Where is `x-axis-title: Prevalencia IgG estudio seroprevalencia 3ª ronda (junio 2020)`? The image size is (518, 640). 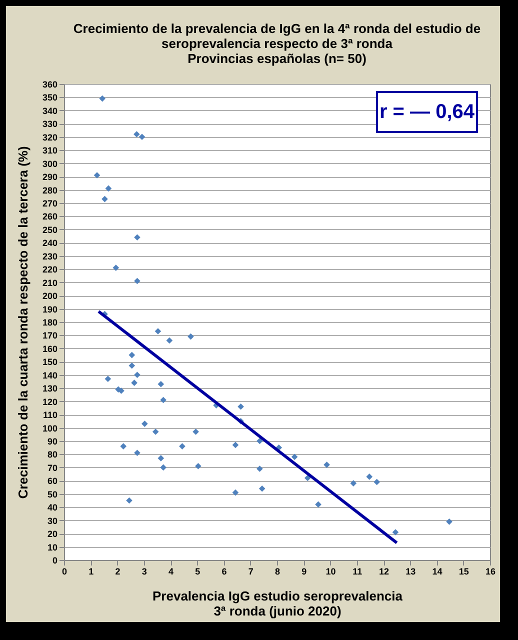
x-axis-title: Prevalencia IgG estudio seroprevalencia 3ª ronda (junio 2020) is located at coordinates (278, 603).